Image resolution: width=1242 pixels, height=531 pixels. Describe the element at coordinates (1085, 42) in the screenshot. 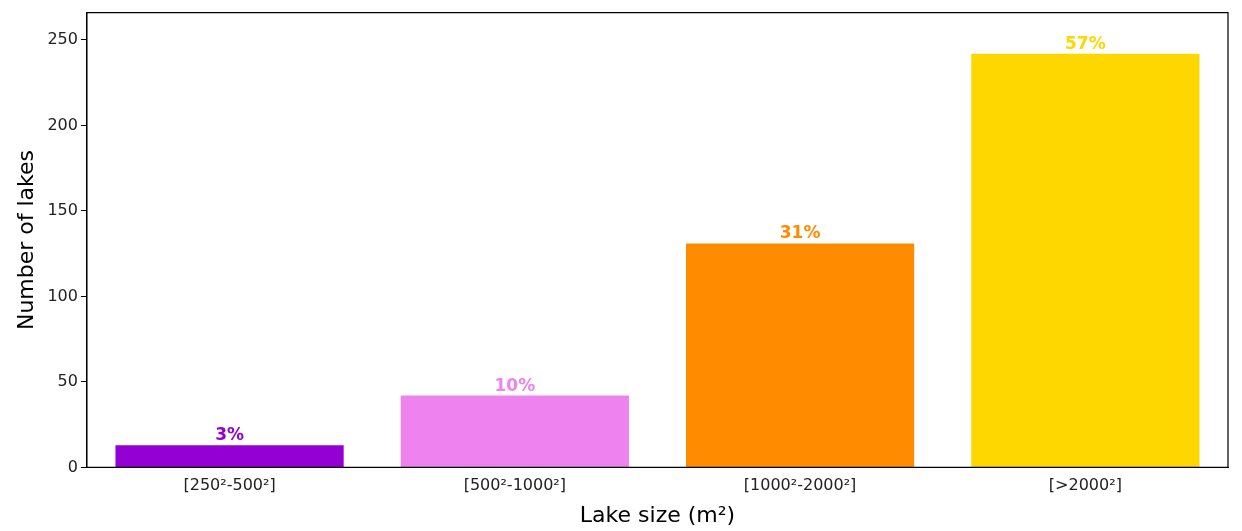

I see `annotation: 57%` at that location.